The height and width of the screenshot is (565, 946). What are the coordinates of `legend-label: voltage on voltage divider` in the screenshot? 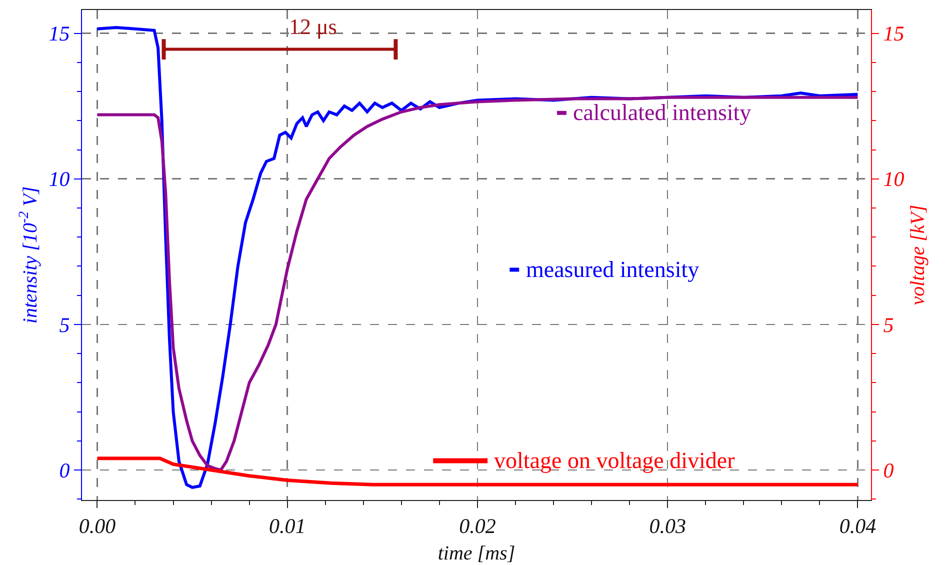 It's located at (615, 460).